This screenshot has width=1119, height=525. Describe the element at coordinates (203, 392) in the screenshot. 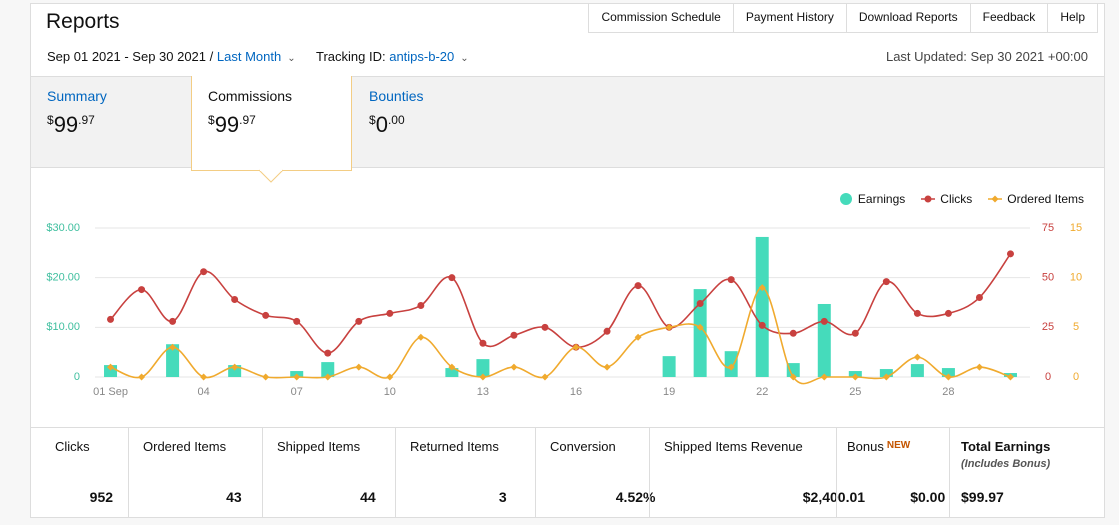

I see `x-tick-label: 04` at that location.